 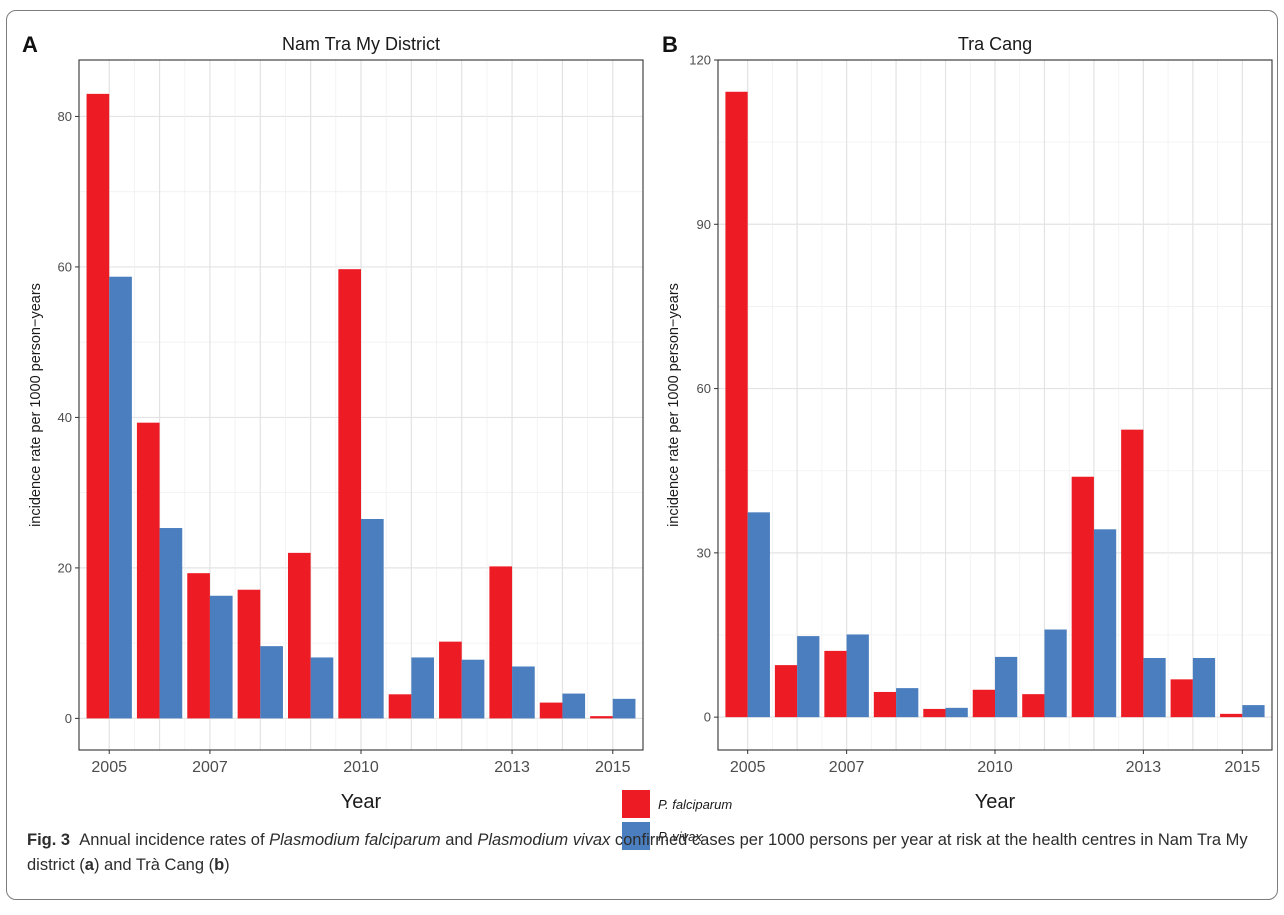 What do you see at coordinates (736, 404) in the screenshot?
I see `panel-1-bar-falciparum-2005` at bounding box center [736, 404].